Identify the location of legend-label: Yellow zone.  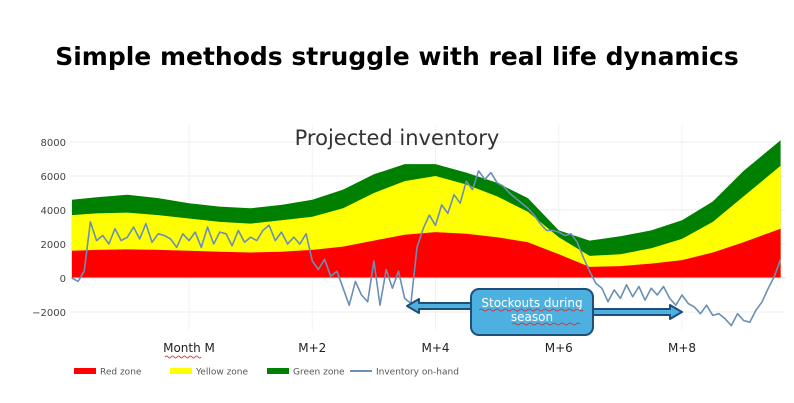
(222, 373).